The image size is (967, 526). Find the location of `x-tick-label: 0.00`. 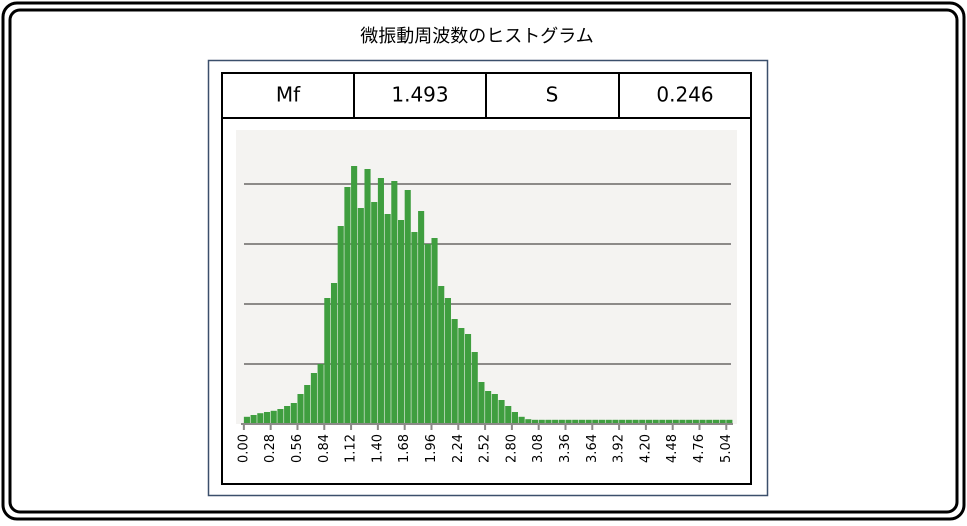

x-tick-label: 0.00 is located at coordinates (243, 448).